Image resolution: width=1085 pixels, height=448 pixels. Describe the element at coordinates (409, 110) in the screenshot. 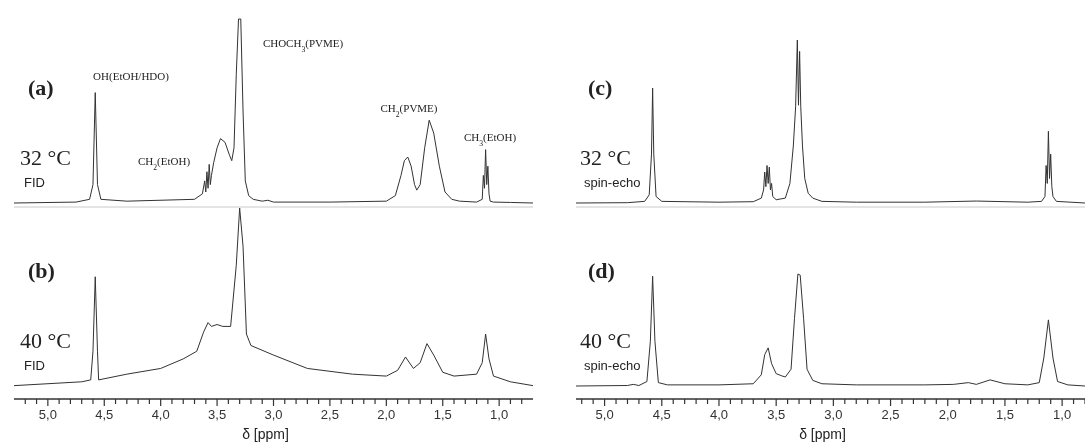

I see `annotation: CH$_{2}$(PVME)` at that location.